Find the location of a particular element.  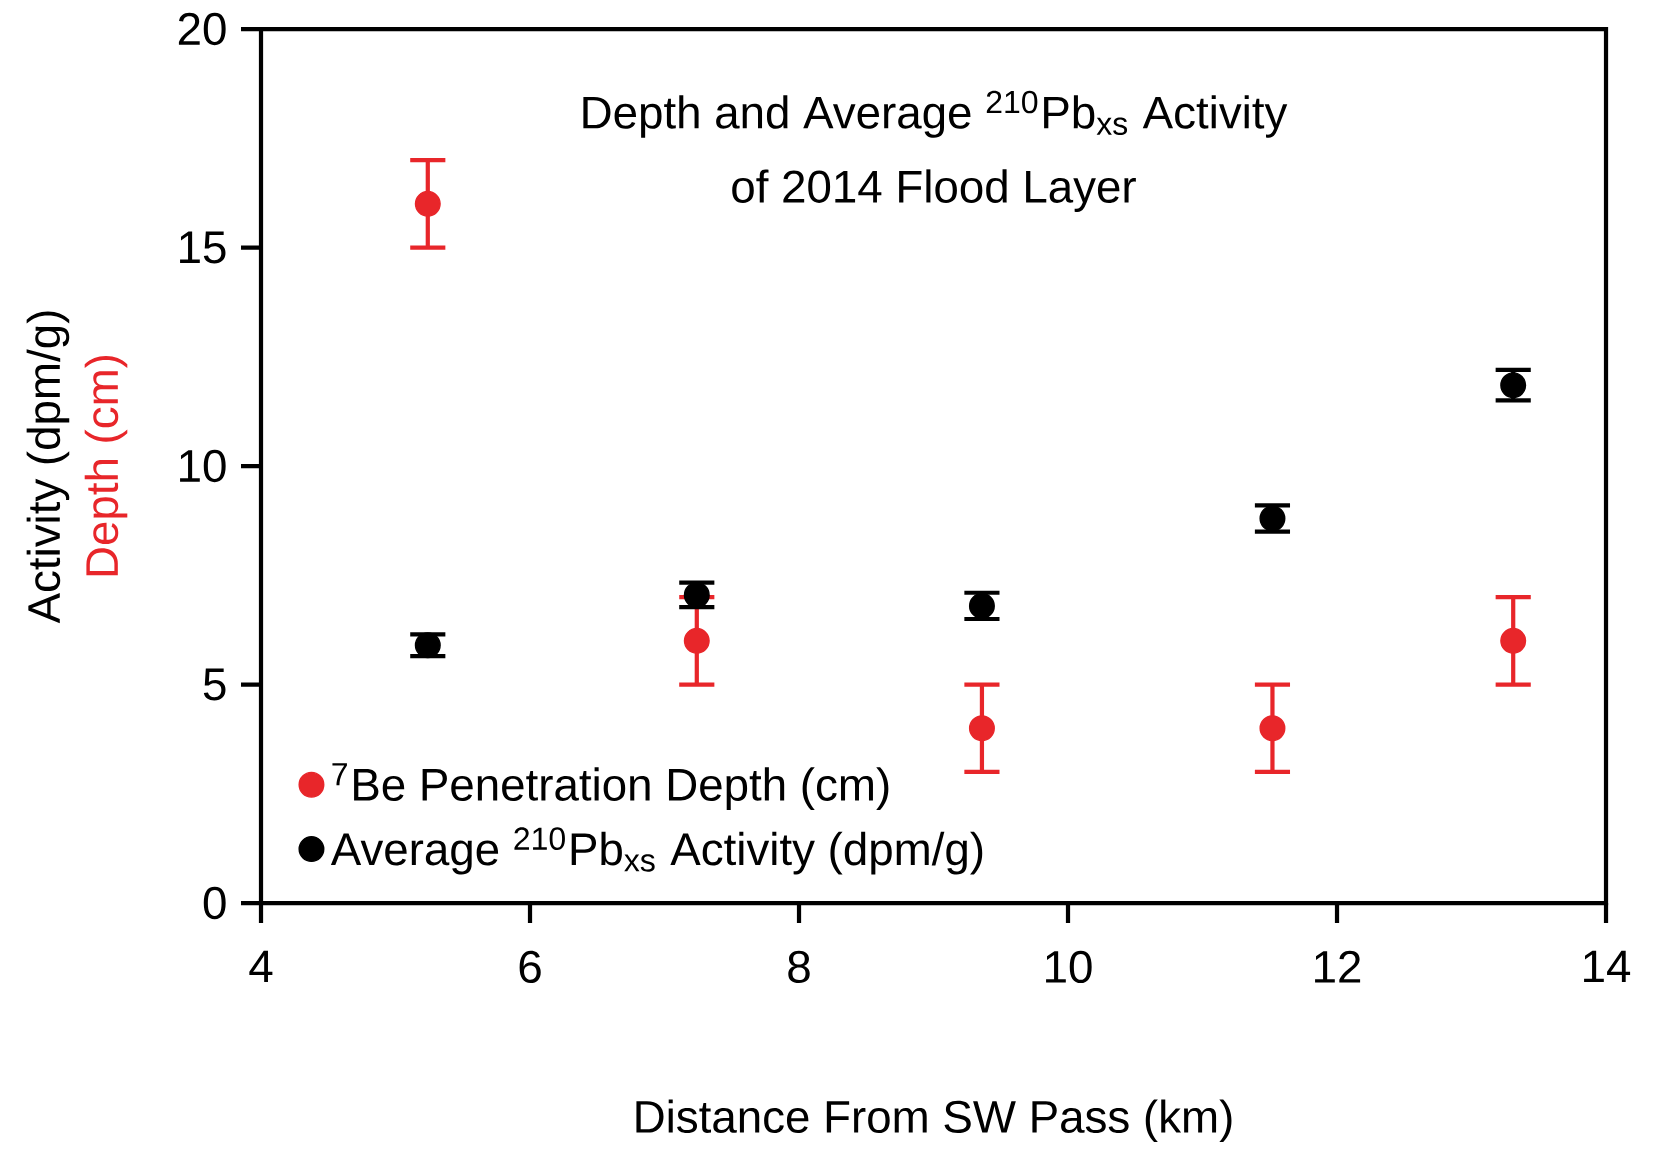

x-tick-label: 10 is located at coordinates (1069, 967).